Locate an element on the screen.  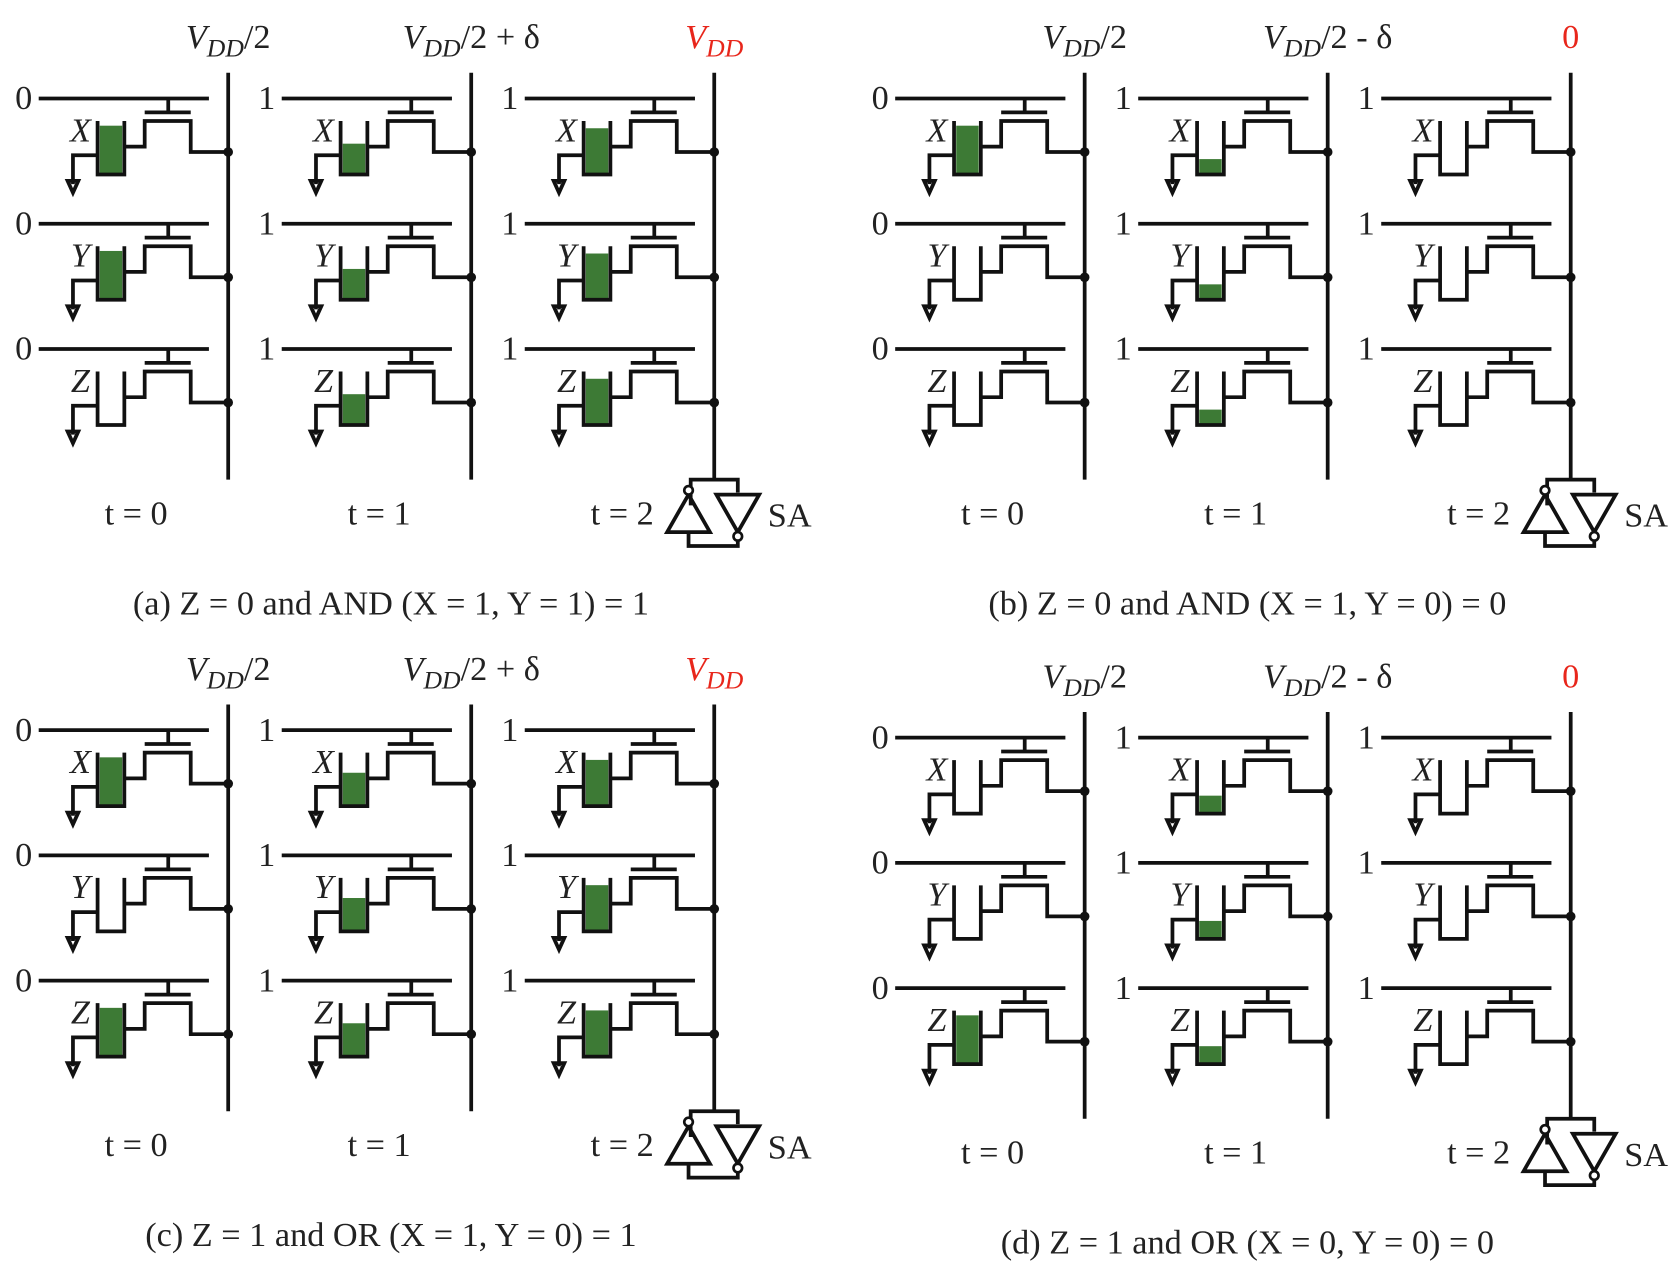
caption: (d) Z = 1 and OR (X = 0, Y = 0) = 0 is located at coordinates (1247, 1243).